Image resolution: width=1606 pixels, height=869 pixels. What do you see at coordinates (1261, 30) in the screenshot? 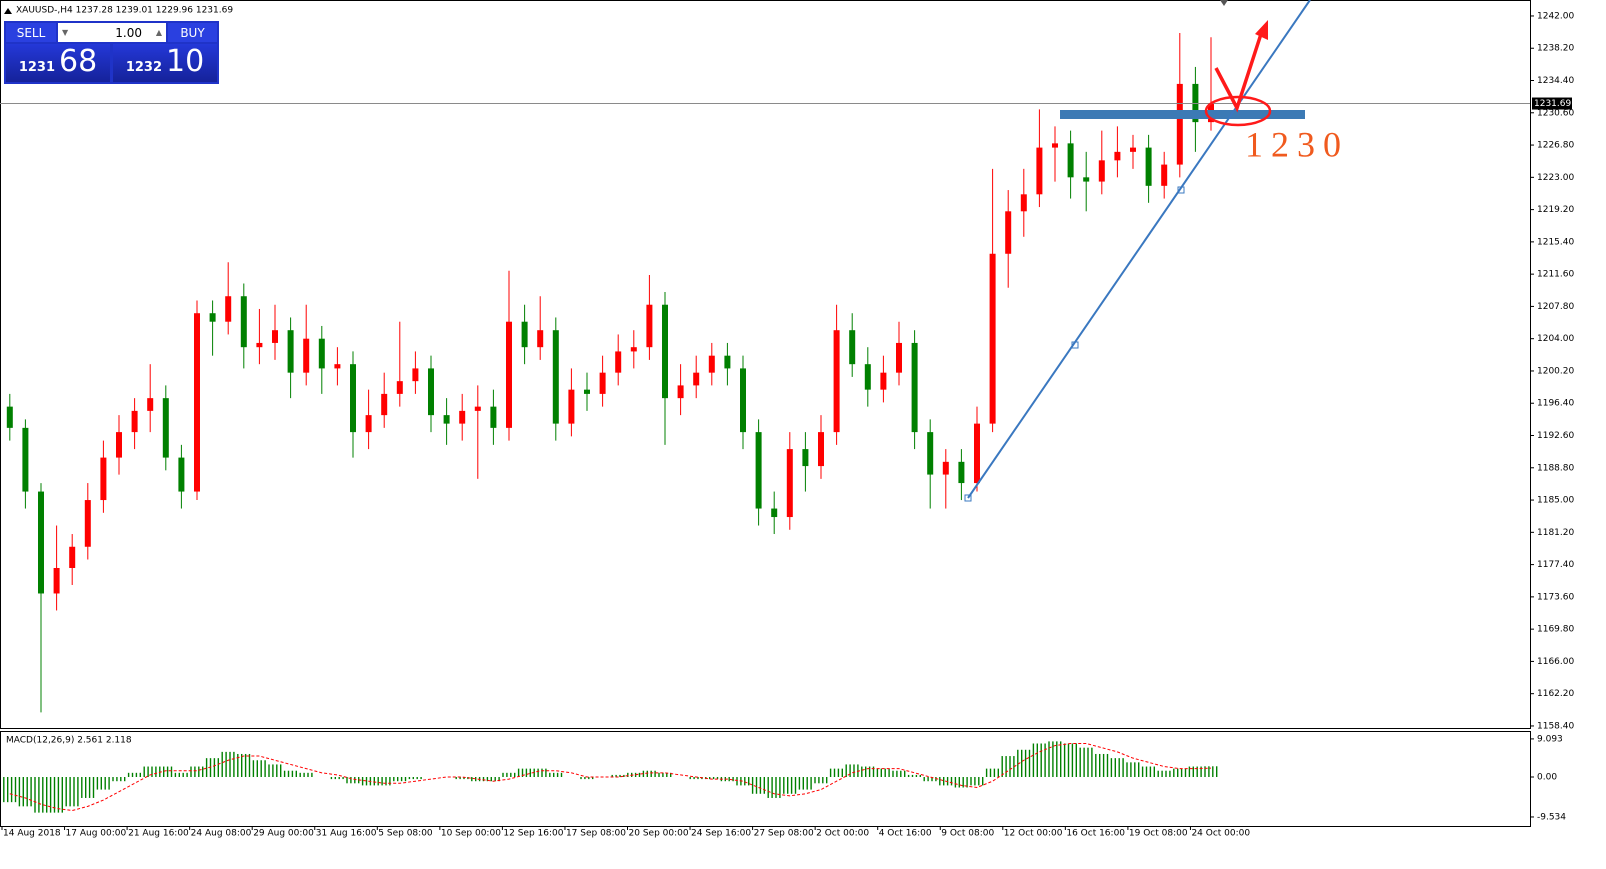
I see `arrow-head` at bounding box center [1261, 30].